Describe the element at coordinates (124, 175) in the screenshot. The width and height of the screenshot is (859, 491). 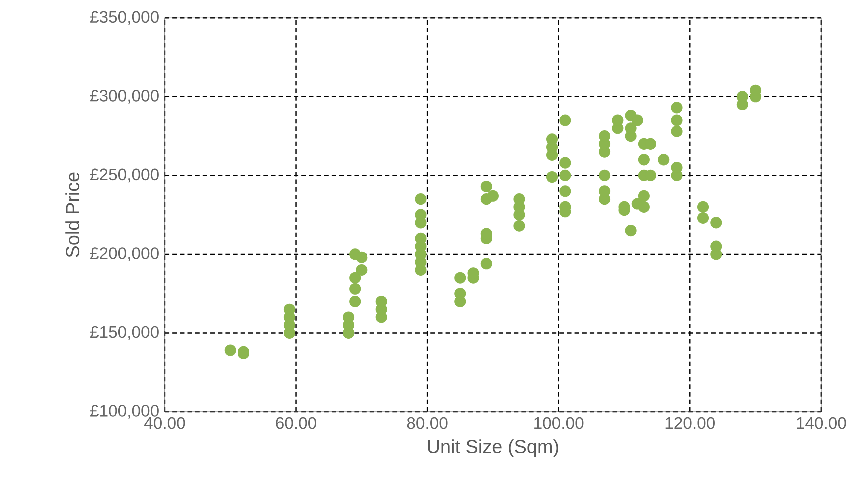
I see `y-tick-label: £250,000` at that location.